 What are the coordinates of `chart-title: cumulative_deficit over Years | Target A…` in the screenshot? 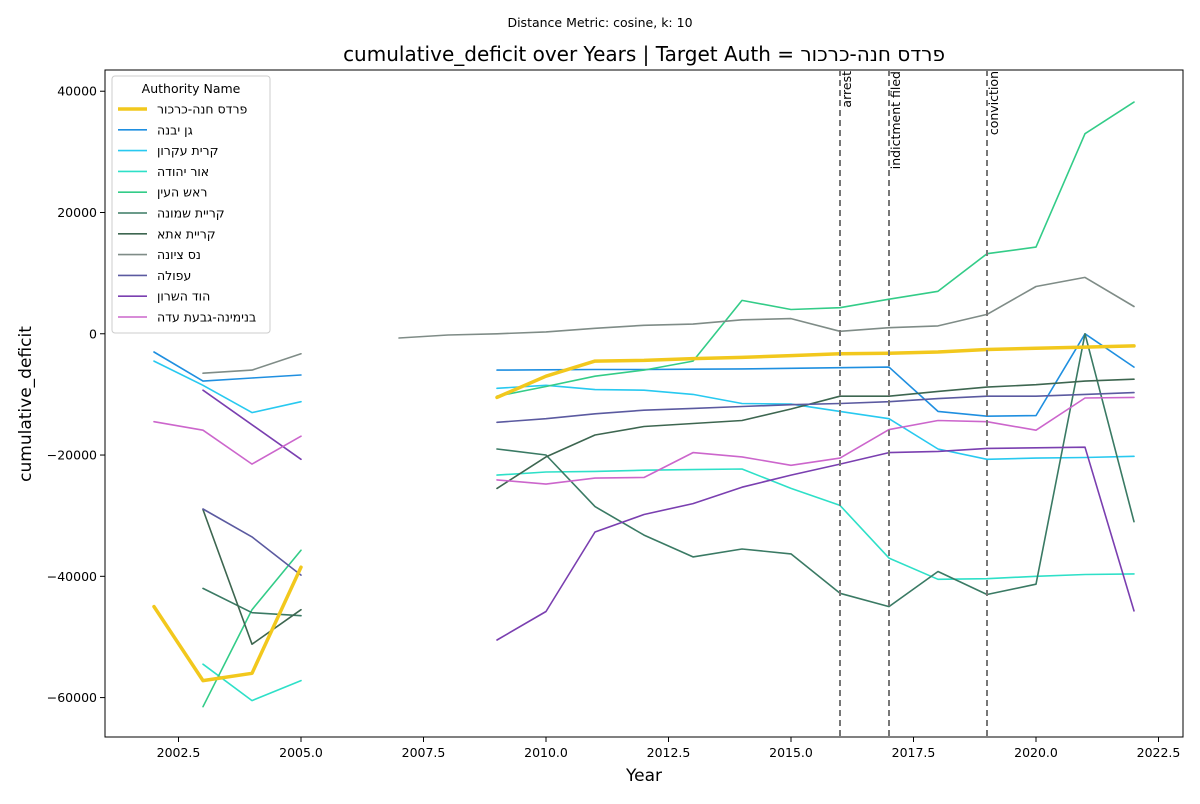 It's located at (644, 54).